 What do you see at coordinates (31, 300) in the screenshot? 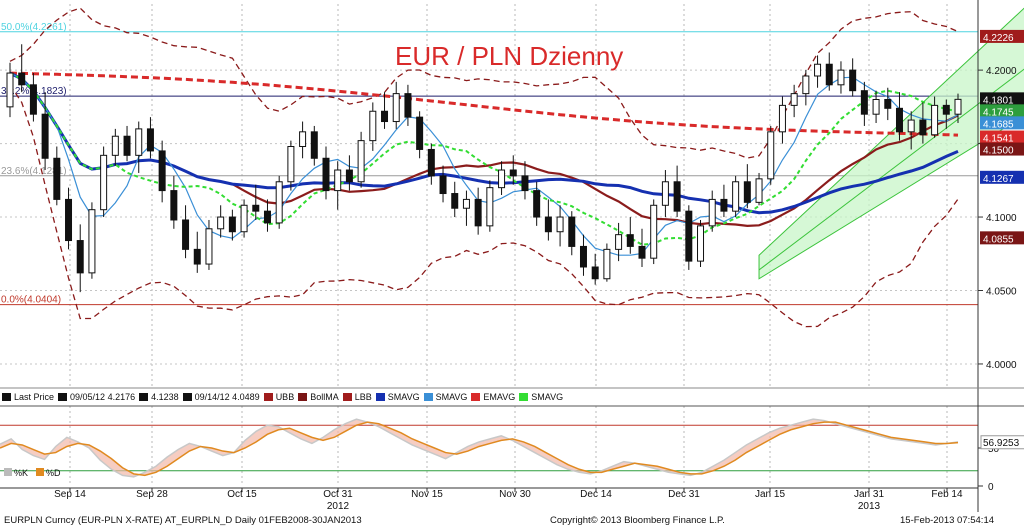
I see `fib-level-label: 0.0%(4.0404)` at bounding box center [31, 300].